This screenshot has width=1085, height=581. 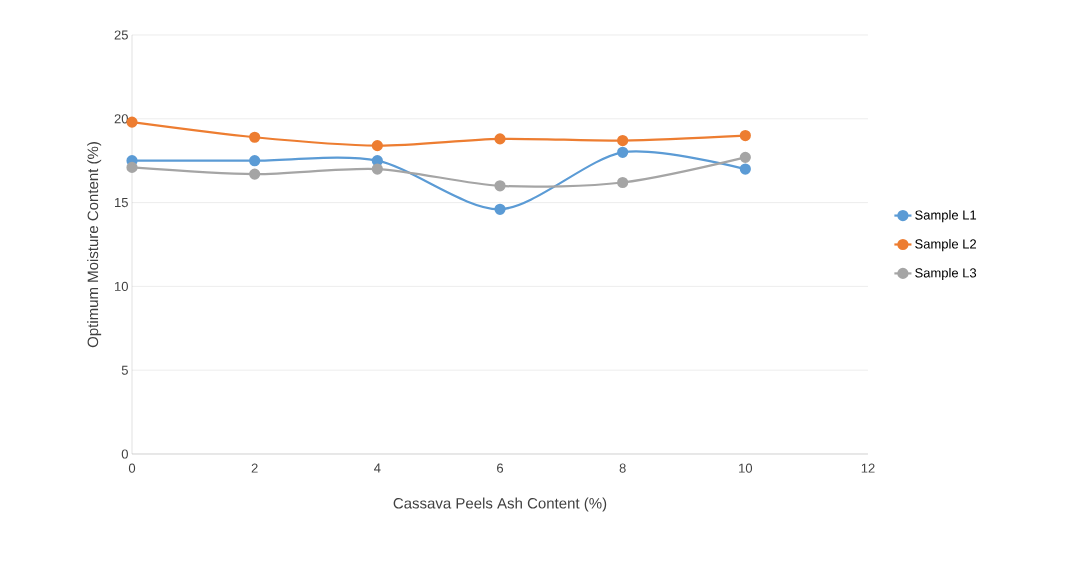 What do you see at coordinates (377, 468) in the screenshot?
I see `x-tick-label: 4` at bounding box center [377, 468].